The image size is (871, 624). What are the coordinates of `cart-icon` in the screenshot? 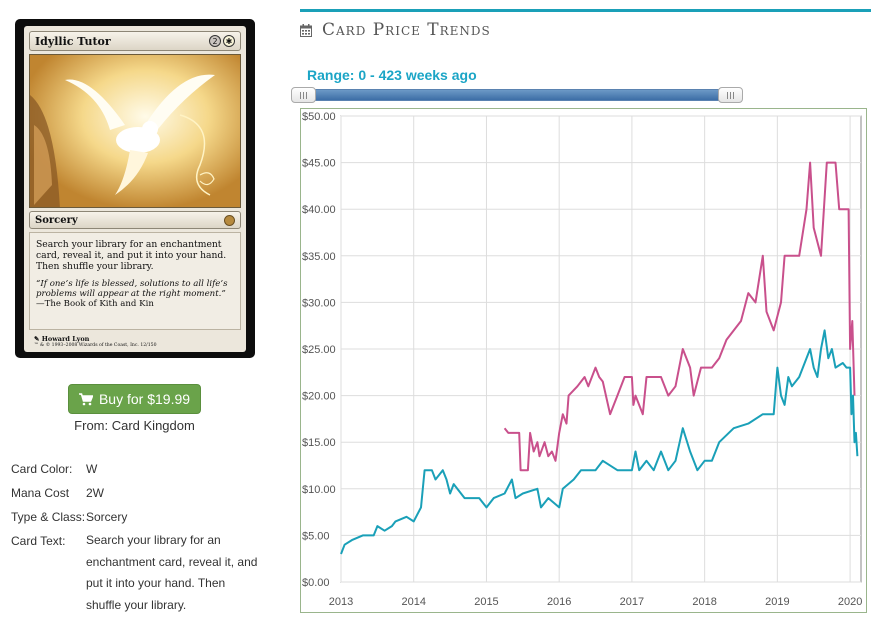 It's located at (85, 398).